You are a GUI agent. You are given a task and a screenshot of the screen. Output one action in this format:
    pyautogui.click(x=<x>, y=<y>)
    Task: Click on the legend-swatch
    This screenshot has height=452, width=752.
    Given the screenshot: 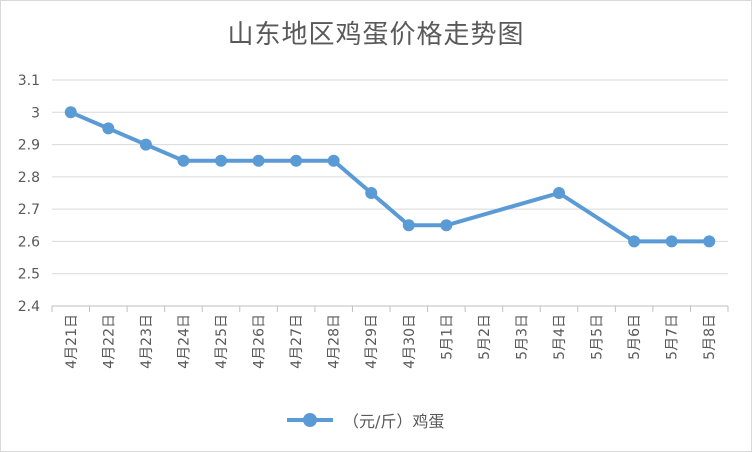 What is the action you would take?
    pyautogui.click(x=310, y=420)
    